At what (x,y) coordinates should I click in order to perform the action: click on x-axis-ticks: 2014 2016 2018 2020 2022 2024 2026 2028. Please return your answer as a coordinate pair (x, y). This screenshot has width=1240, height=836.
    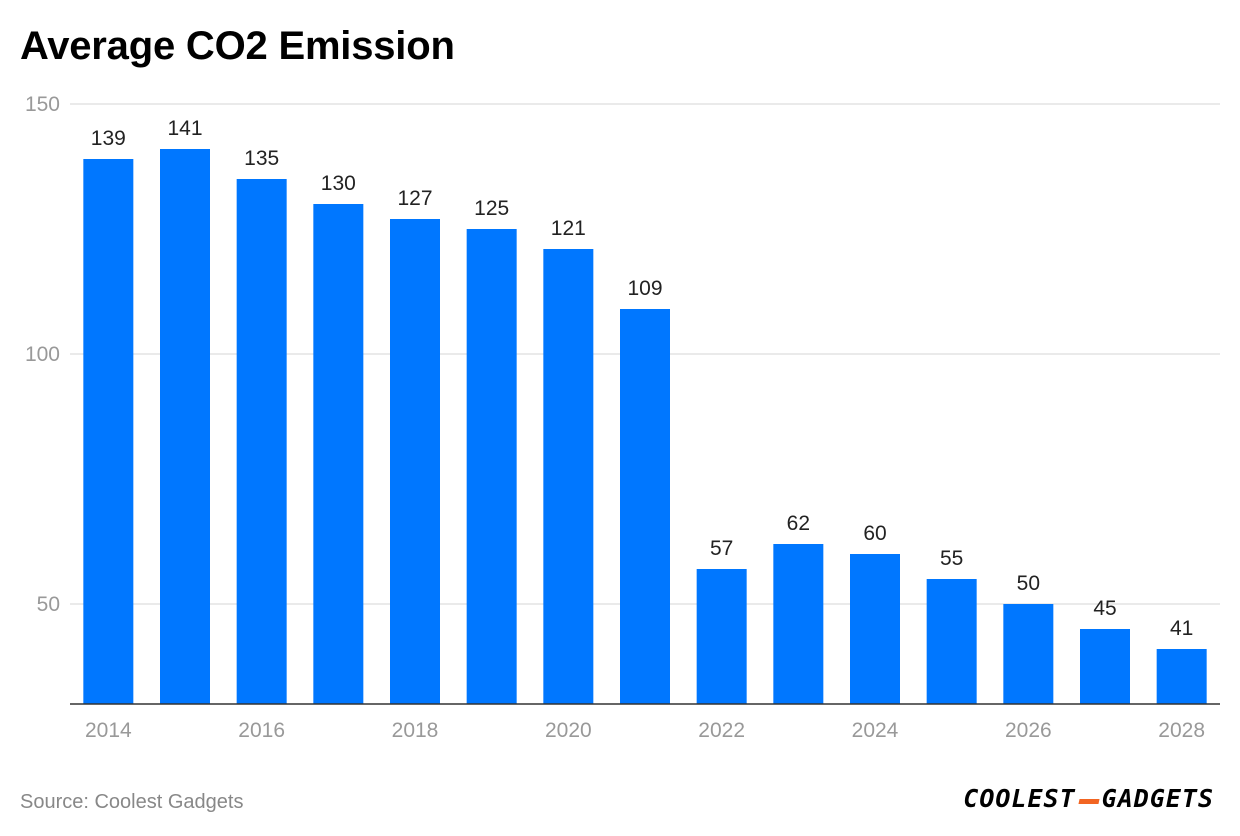
    Looking at the image, I should click on (645, 730).